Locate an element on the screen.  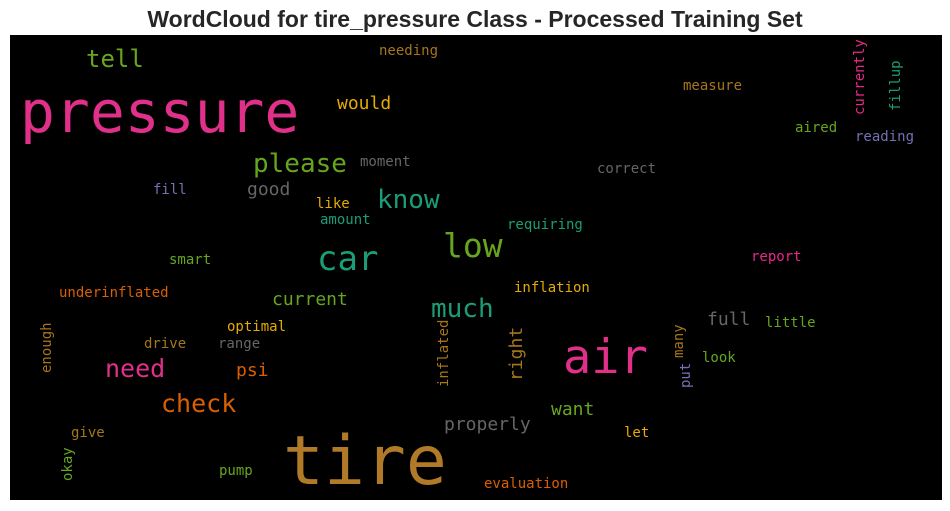
word-like: like is located at coordinates (333, 204).